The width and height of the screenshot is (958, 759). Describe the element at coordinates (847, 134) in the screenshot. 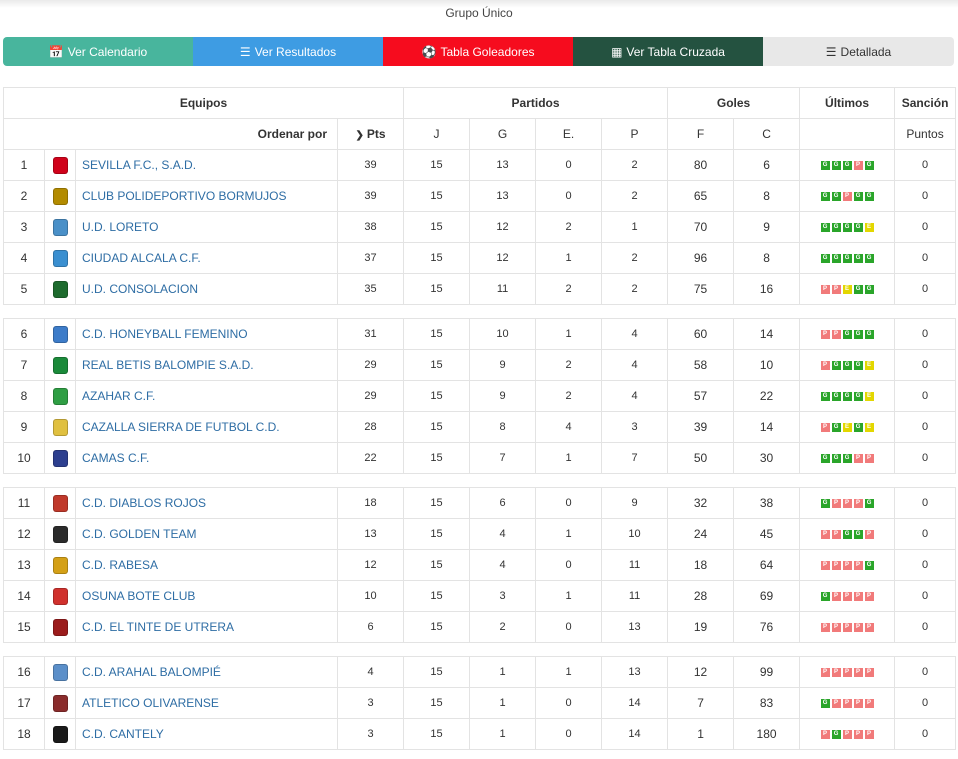

I see `header-last-empty` at that location.